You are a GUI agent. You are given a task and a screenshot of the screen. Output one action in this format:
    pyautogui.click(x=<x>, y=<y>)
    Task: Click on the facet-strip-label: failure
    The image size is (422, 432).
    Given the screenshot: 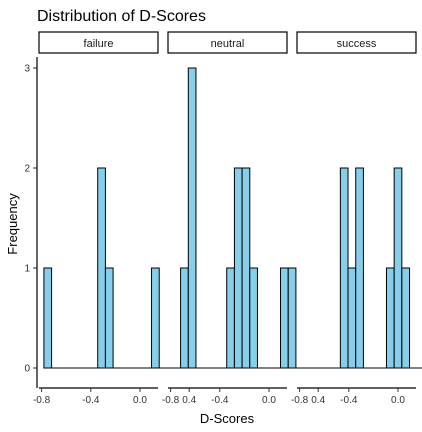 What is the action you would take?
    pyautogui.click(x=99, y=44)
    